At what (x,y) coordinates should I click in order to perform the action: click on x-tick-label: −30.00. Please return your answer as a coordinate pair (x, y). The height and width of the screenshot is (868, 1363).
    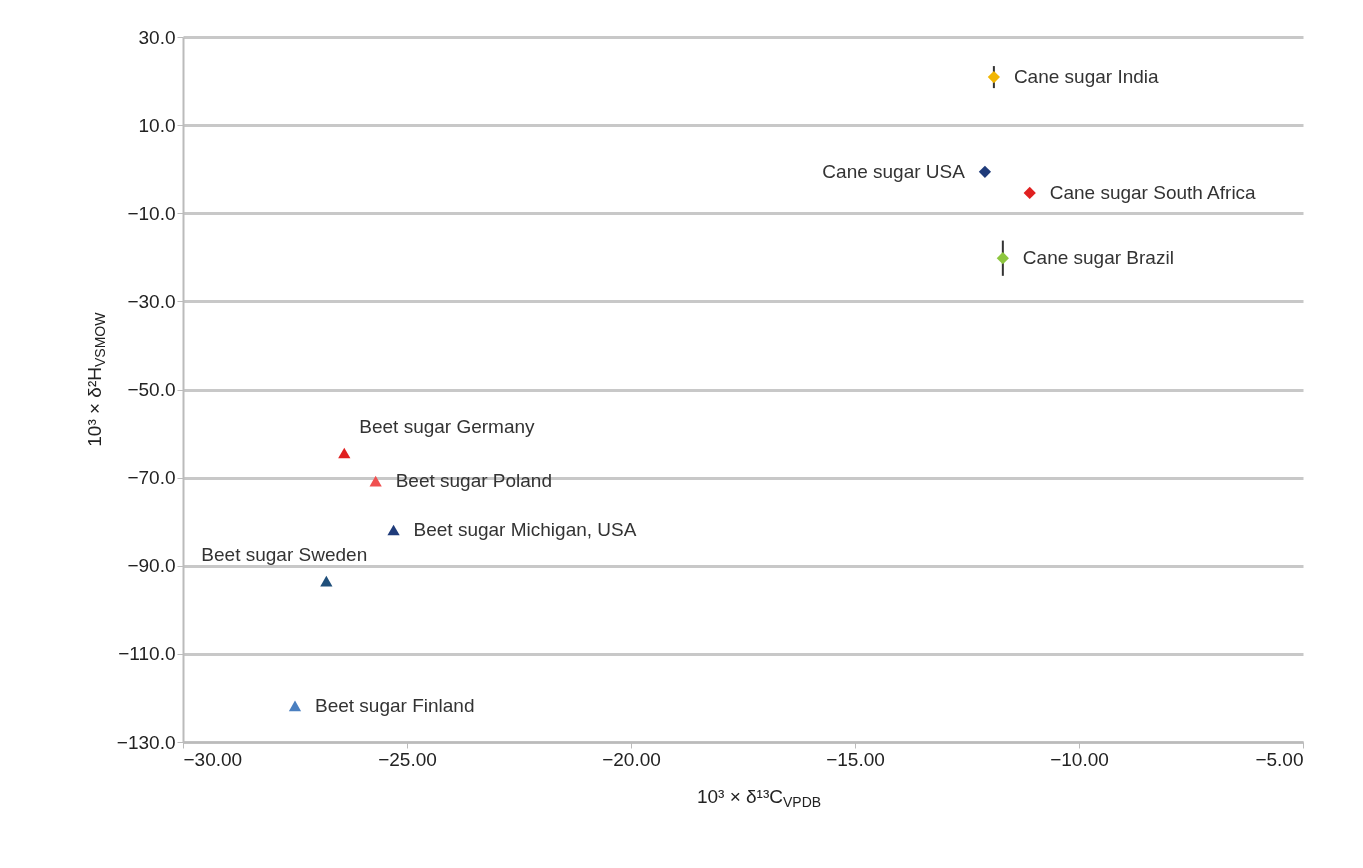
    Looking at the image, I should click on (213, 759).